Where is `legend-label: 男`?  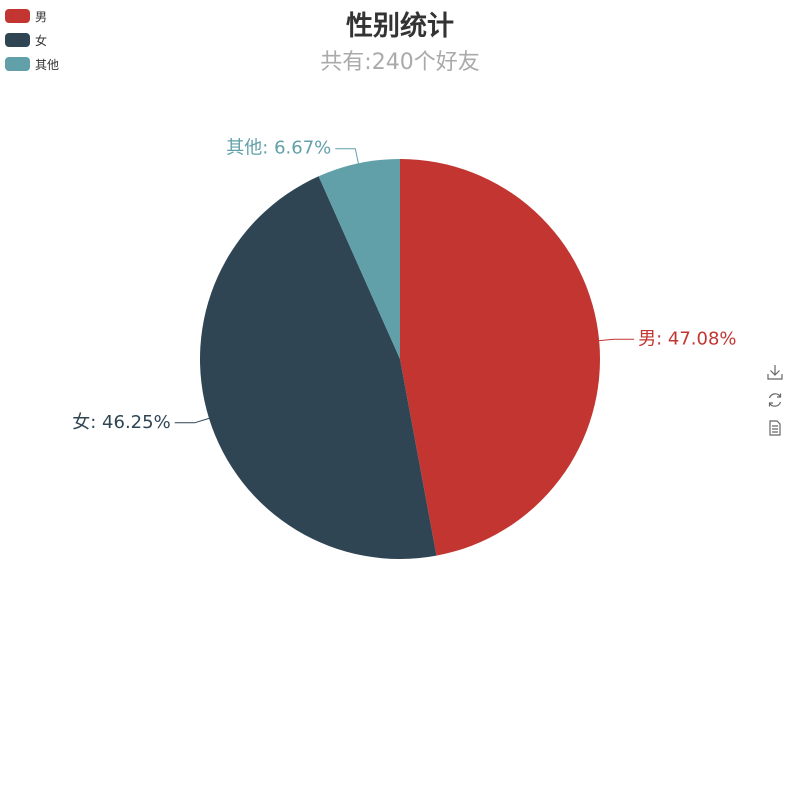
legend-label: 男 is located at coordinates (41, 16).